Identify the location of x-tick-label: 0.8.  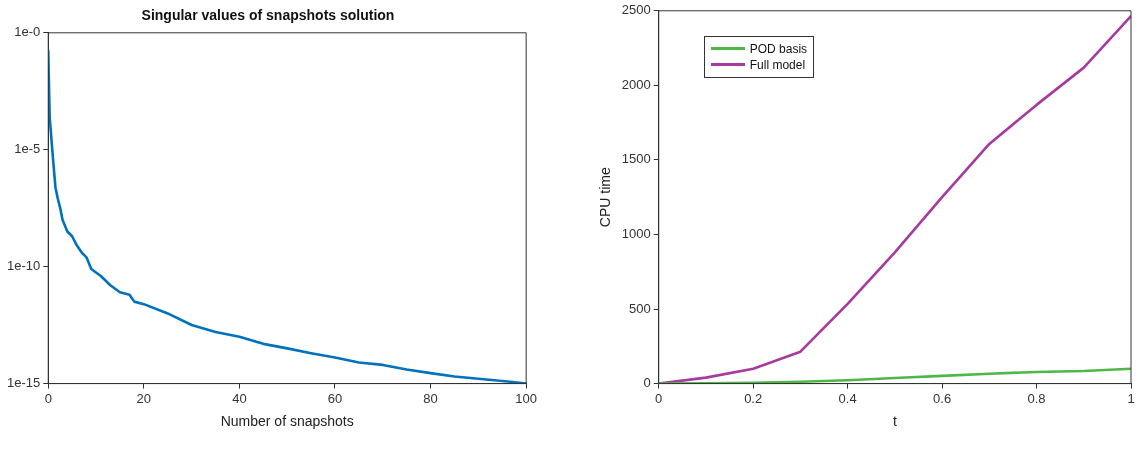
(1036, 398).